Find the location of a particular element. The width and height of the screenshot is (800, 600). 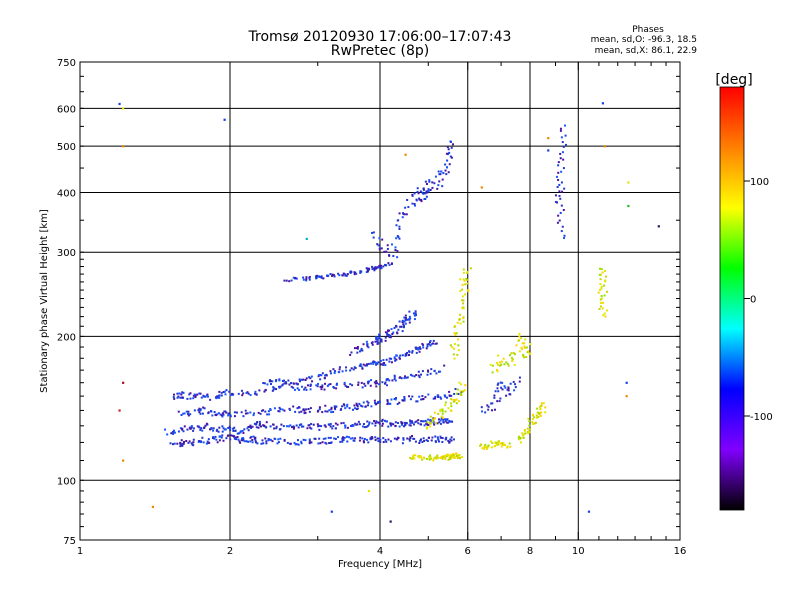

y-tick-label: 750 is located at coordinates (66, 63).